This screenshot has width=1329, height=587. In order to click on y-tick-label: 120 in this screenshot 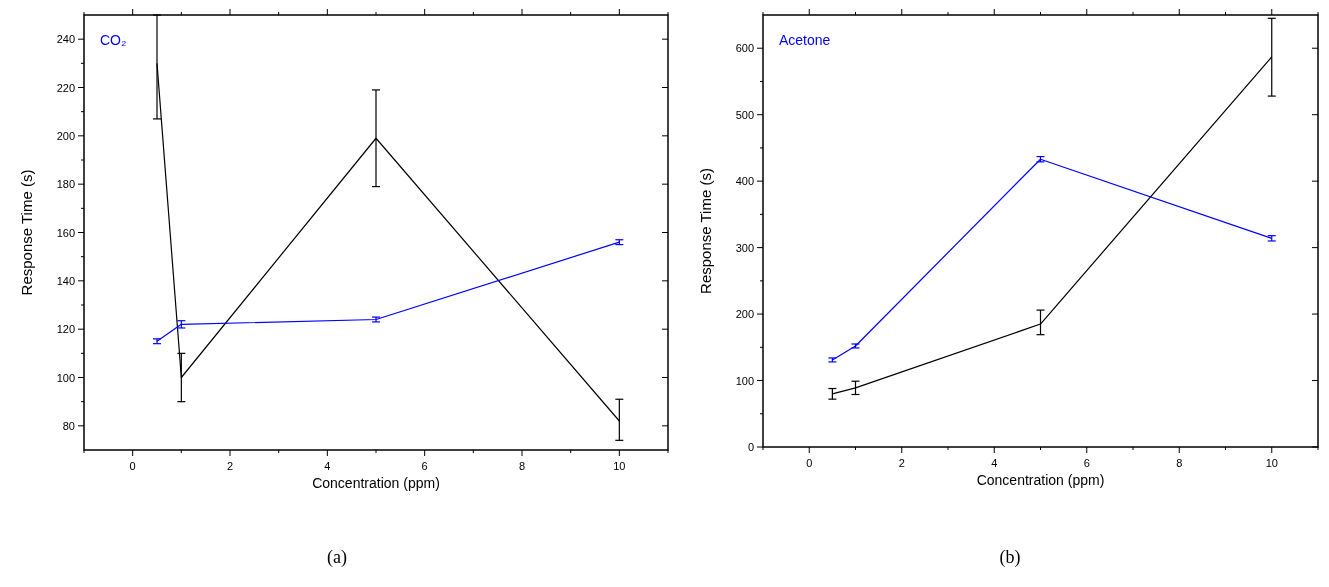, I will do `click(65, 329)`.